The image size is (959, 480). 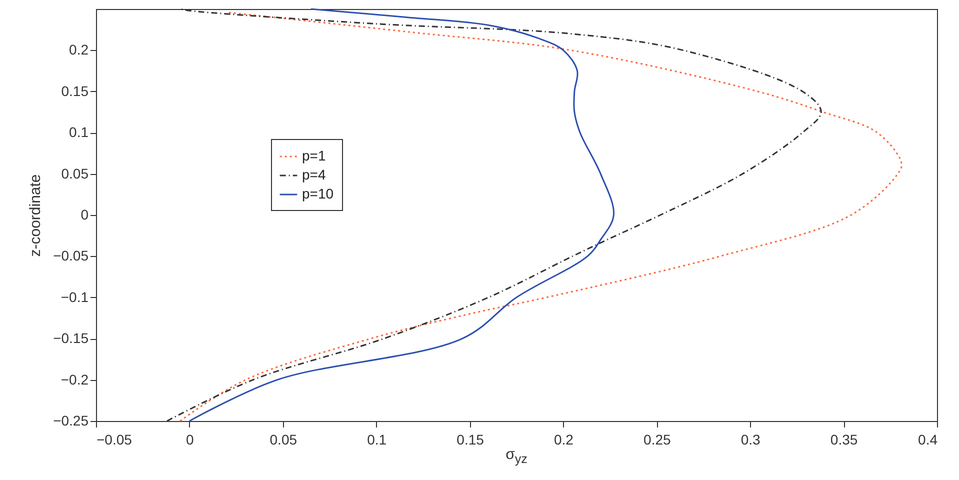 I want to click on y-tick-label: −0.2, so click(x=74, y=379).